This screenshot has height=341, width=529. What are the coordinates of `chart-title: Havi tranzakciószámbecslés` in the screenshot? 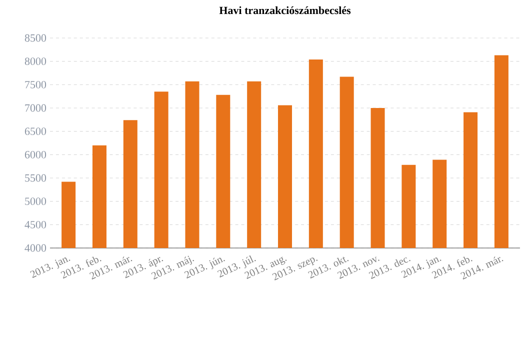 It's located at (285, 10).